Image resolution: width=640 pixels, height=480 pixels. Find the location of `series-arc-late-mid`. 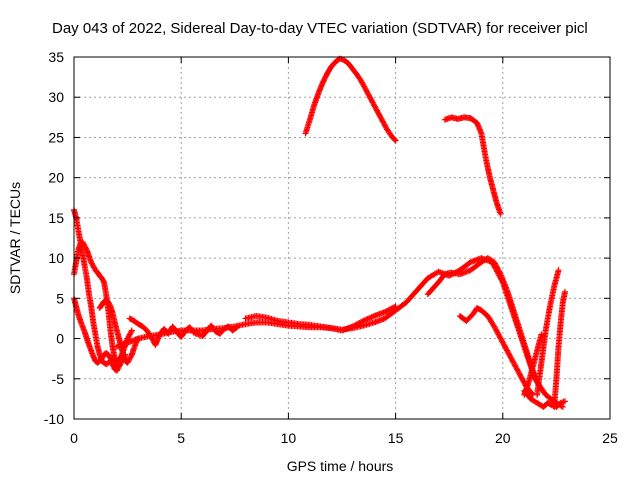

series-arc-late-mid is located at coordinates (483, 322).